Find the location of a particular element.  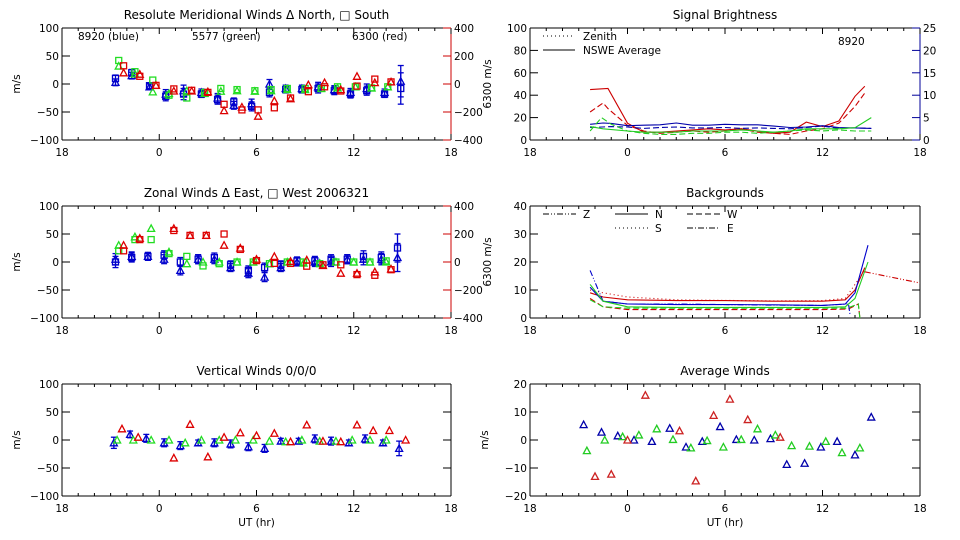

y-tick-label: −20 is located at coordinates (516, 497).